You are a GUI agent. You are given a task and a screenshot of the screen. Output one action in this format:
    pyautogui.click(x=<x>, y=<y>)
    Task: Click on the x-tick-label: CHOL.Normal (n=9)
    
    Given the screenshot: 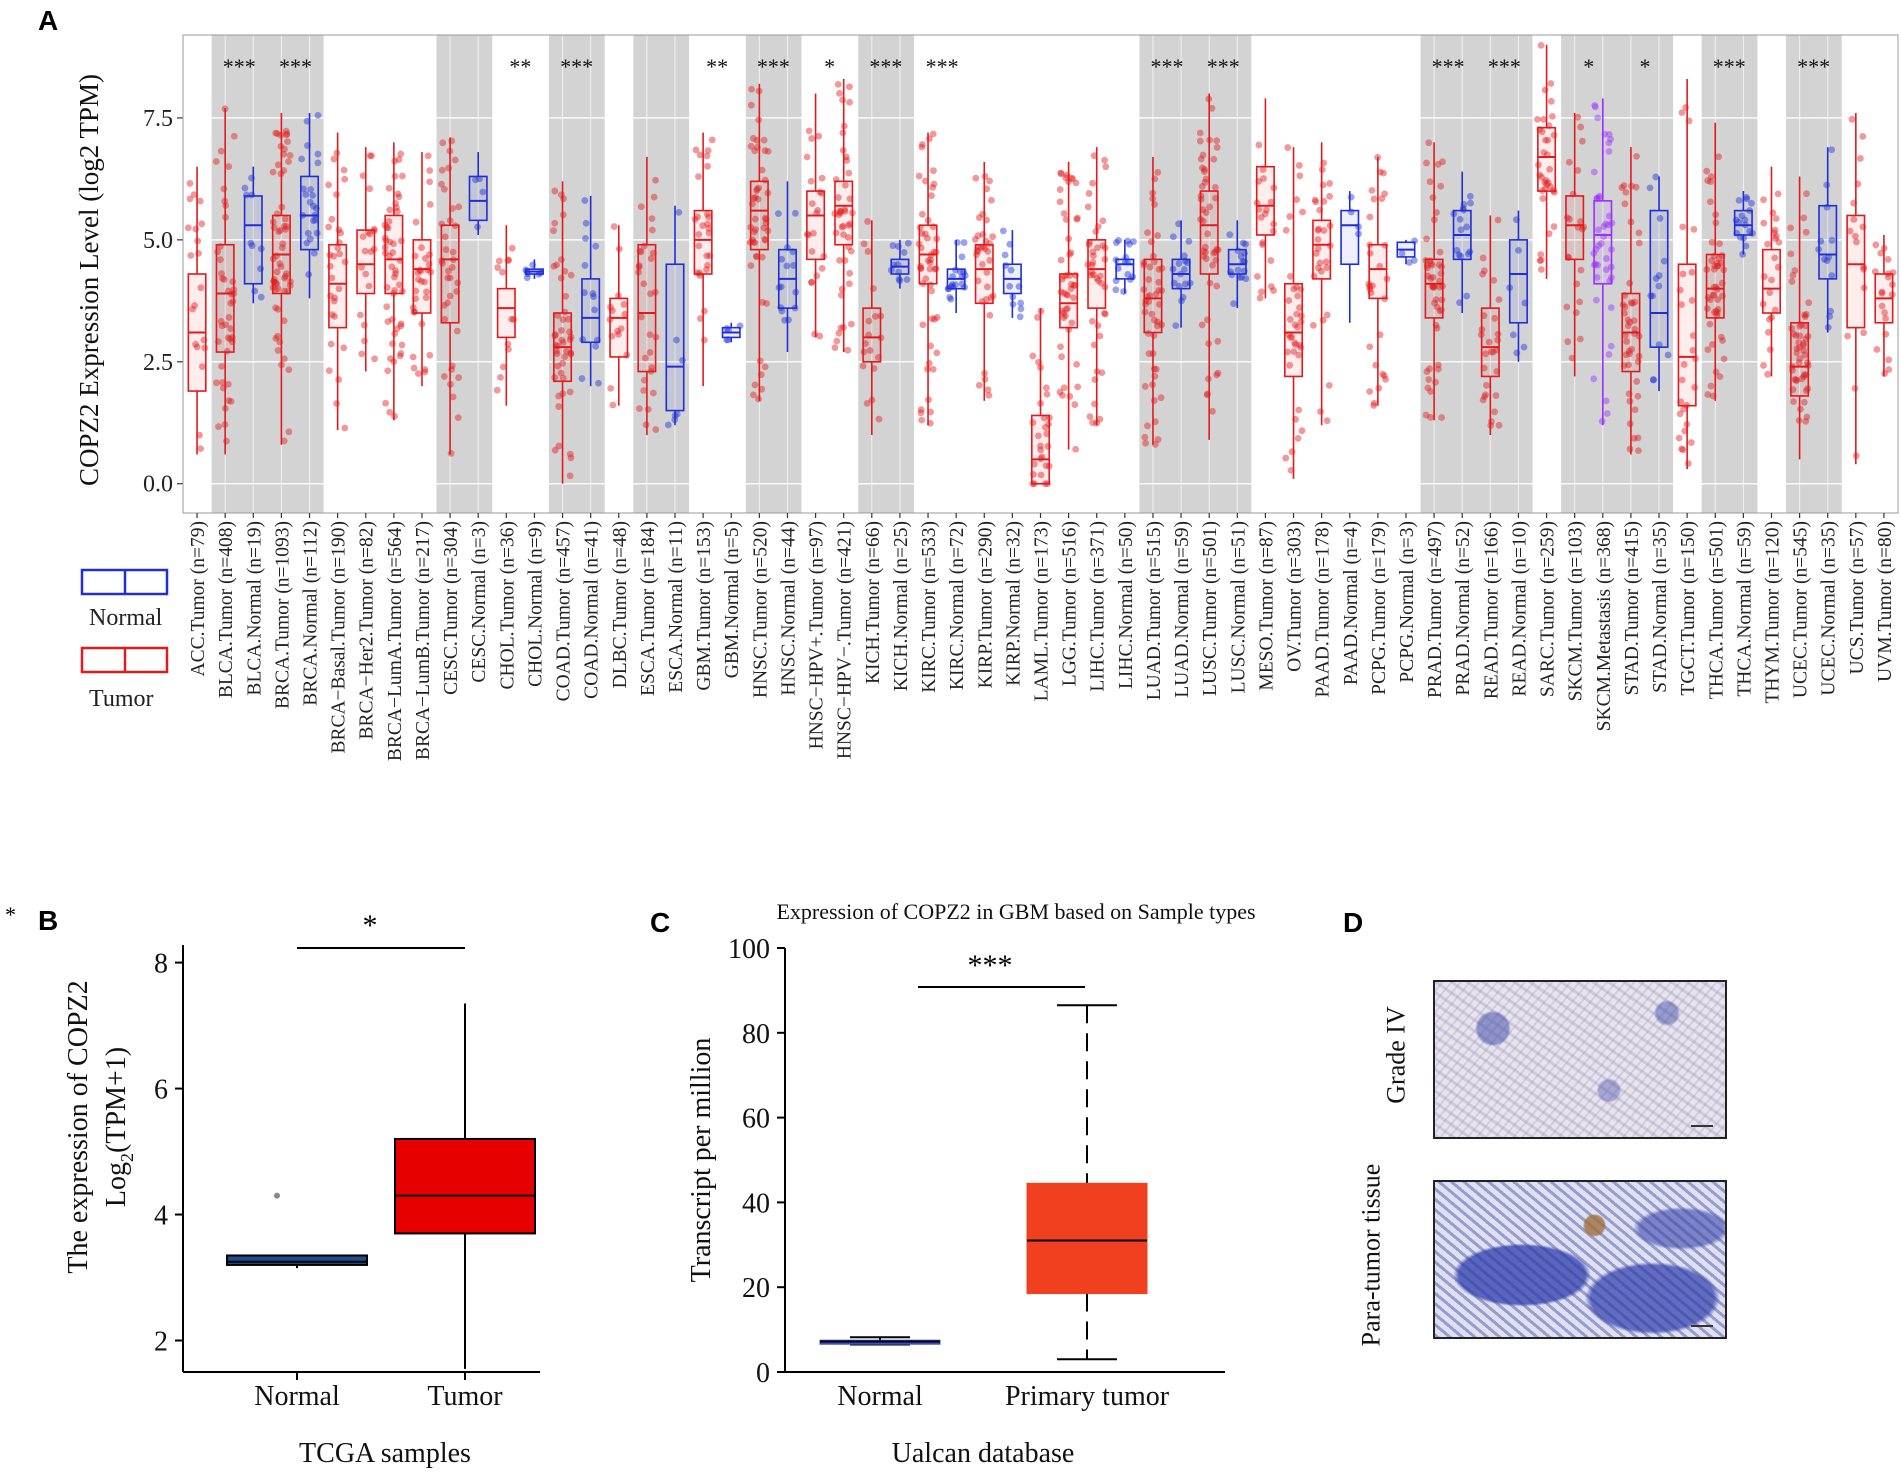 What is the action you would take?
    pyautogui.click(x=535, y=604)
    